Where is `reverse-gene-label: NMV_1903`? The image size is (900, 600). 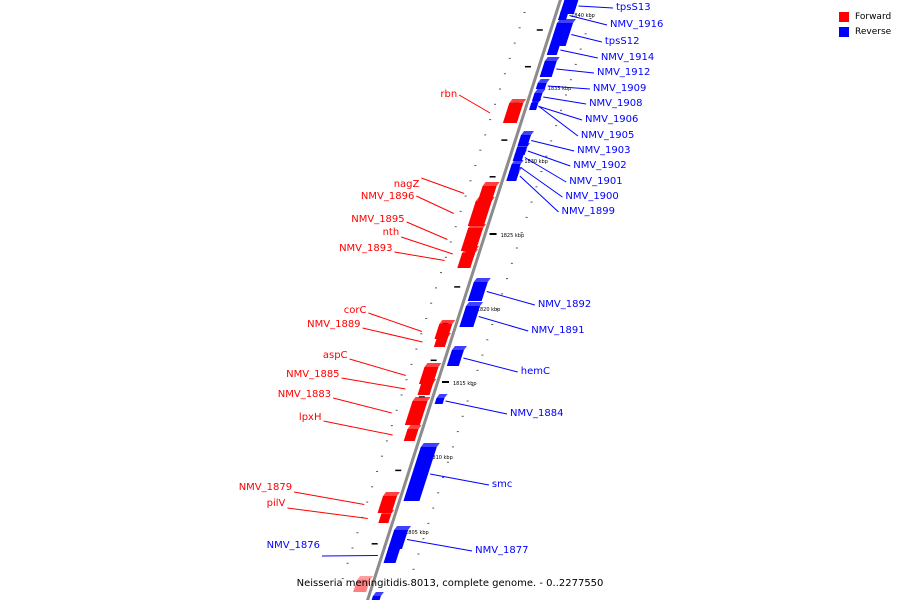
reverse-gene-label: NMV_1903 is located at coordinates (603, 150).